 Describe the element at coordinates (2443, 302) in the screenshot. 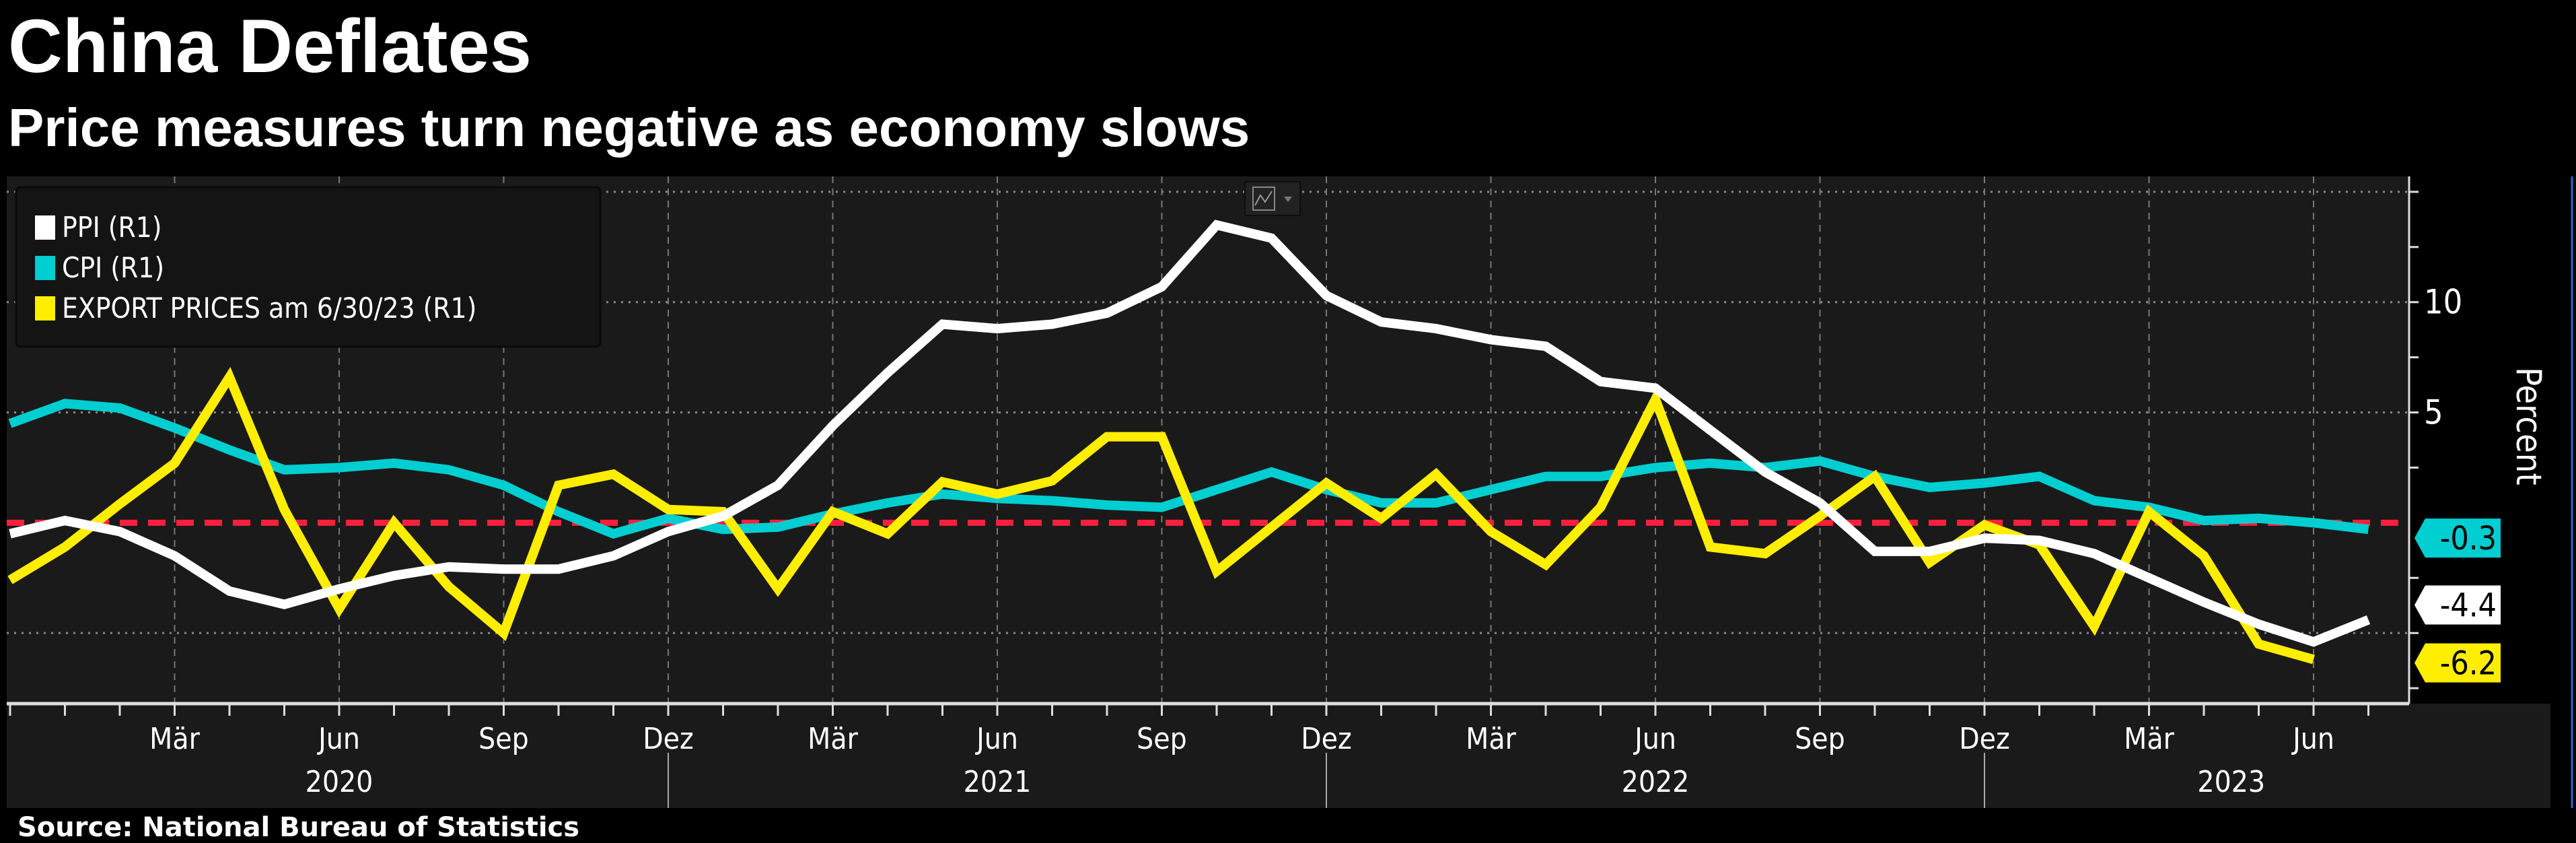

I see `y-tick-label: 10` at that location.